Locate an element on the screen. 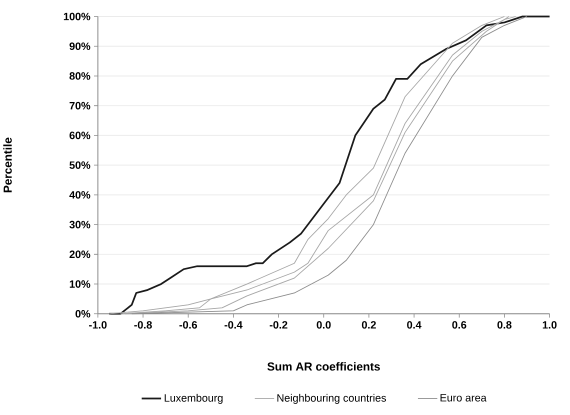  x-tick-label: 0.2 is located at coordinates (369, 325).